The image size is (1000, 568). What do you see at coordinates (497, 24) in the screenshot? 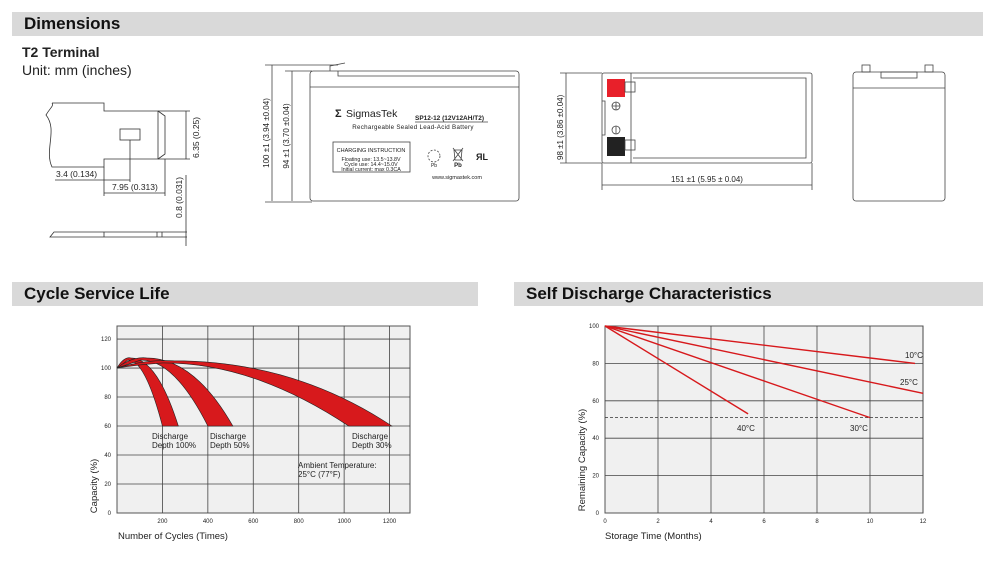
I see `section-header-dimensions: Dimensions` at bounding box center [497, 24].